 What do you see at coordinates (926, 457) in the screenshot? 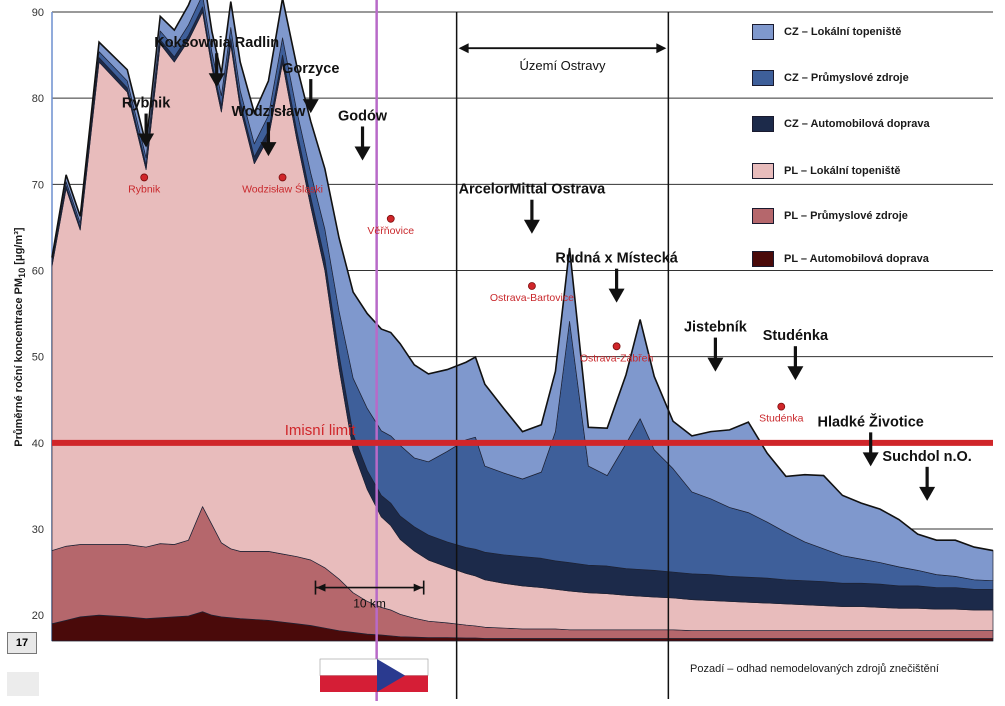
I see `locality-label: Suchdol n.O.` at bounding box center [926, 457].